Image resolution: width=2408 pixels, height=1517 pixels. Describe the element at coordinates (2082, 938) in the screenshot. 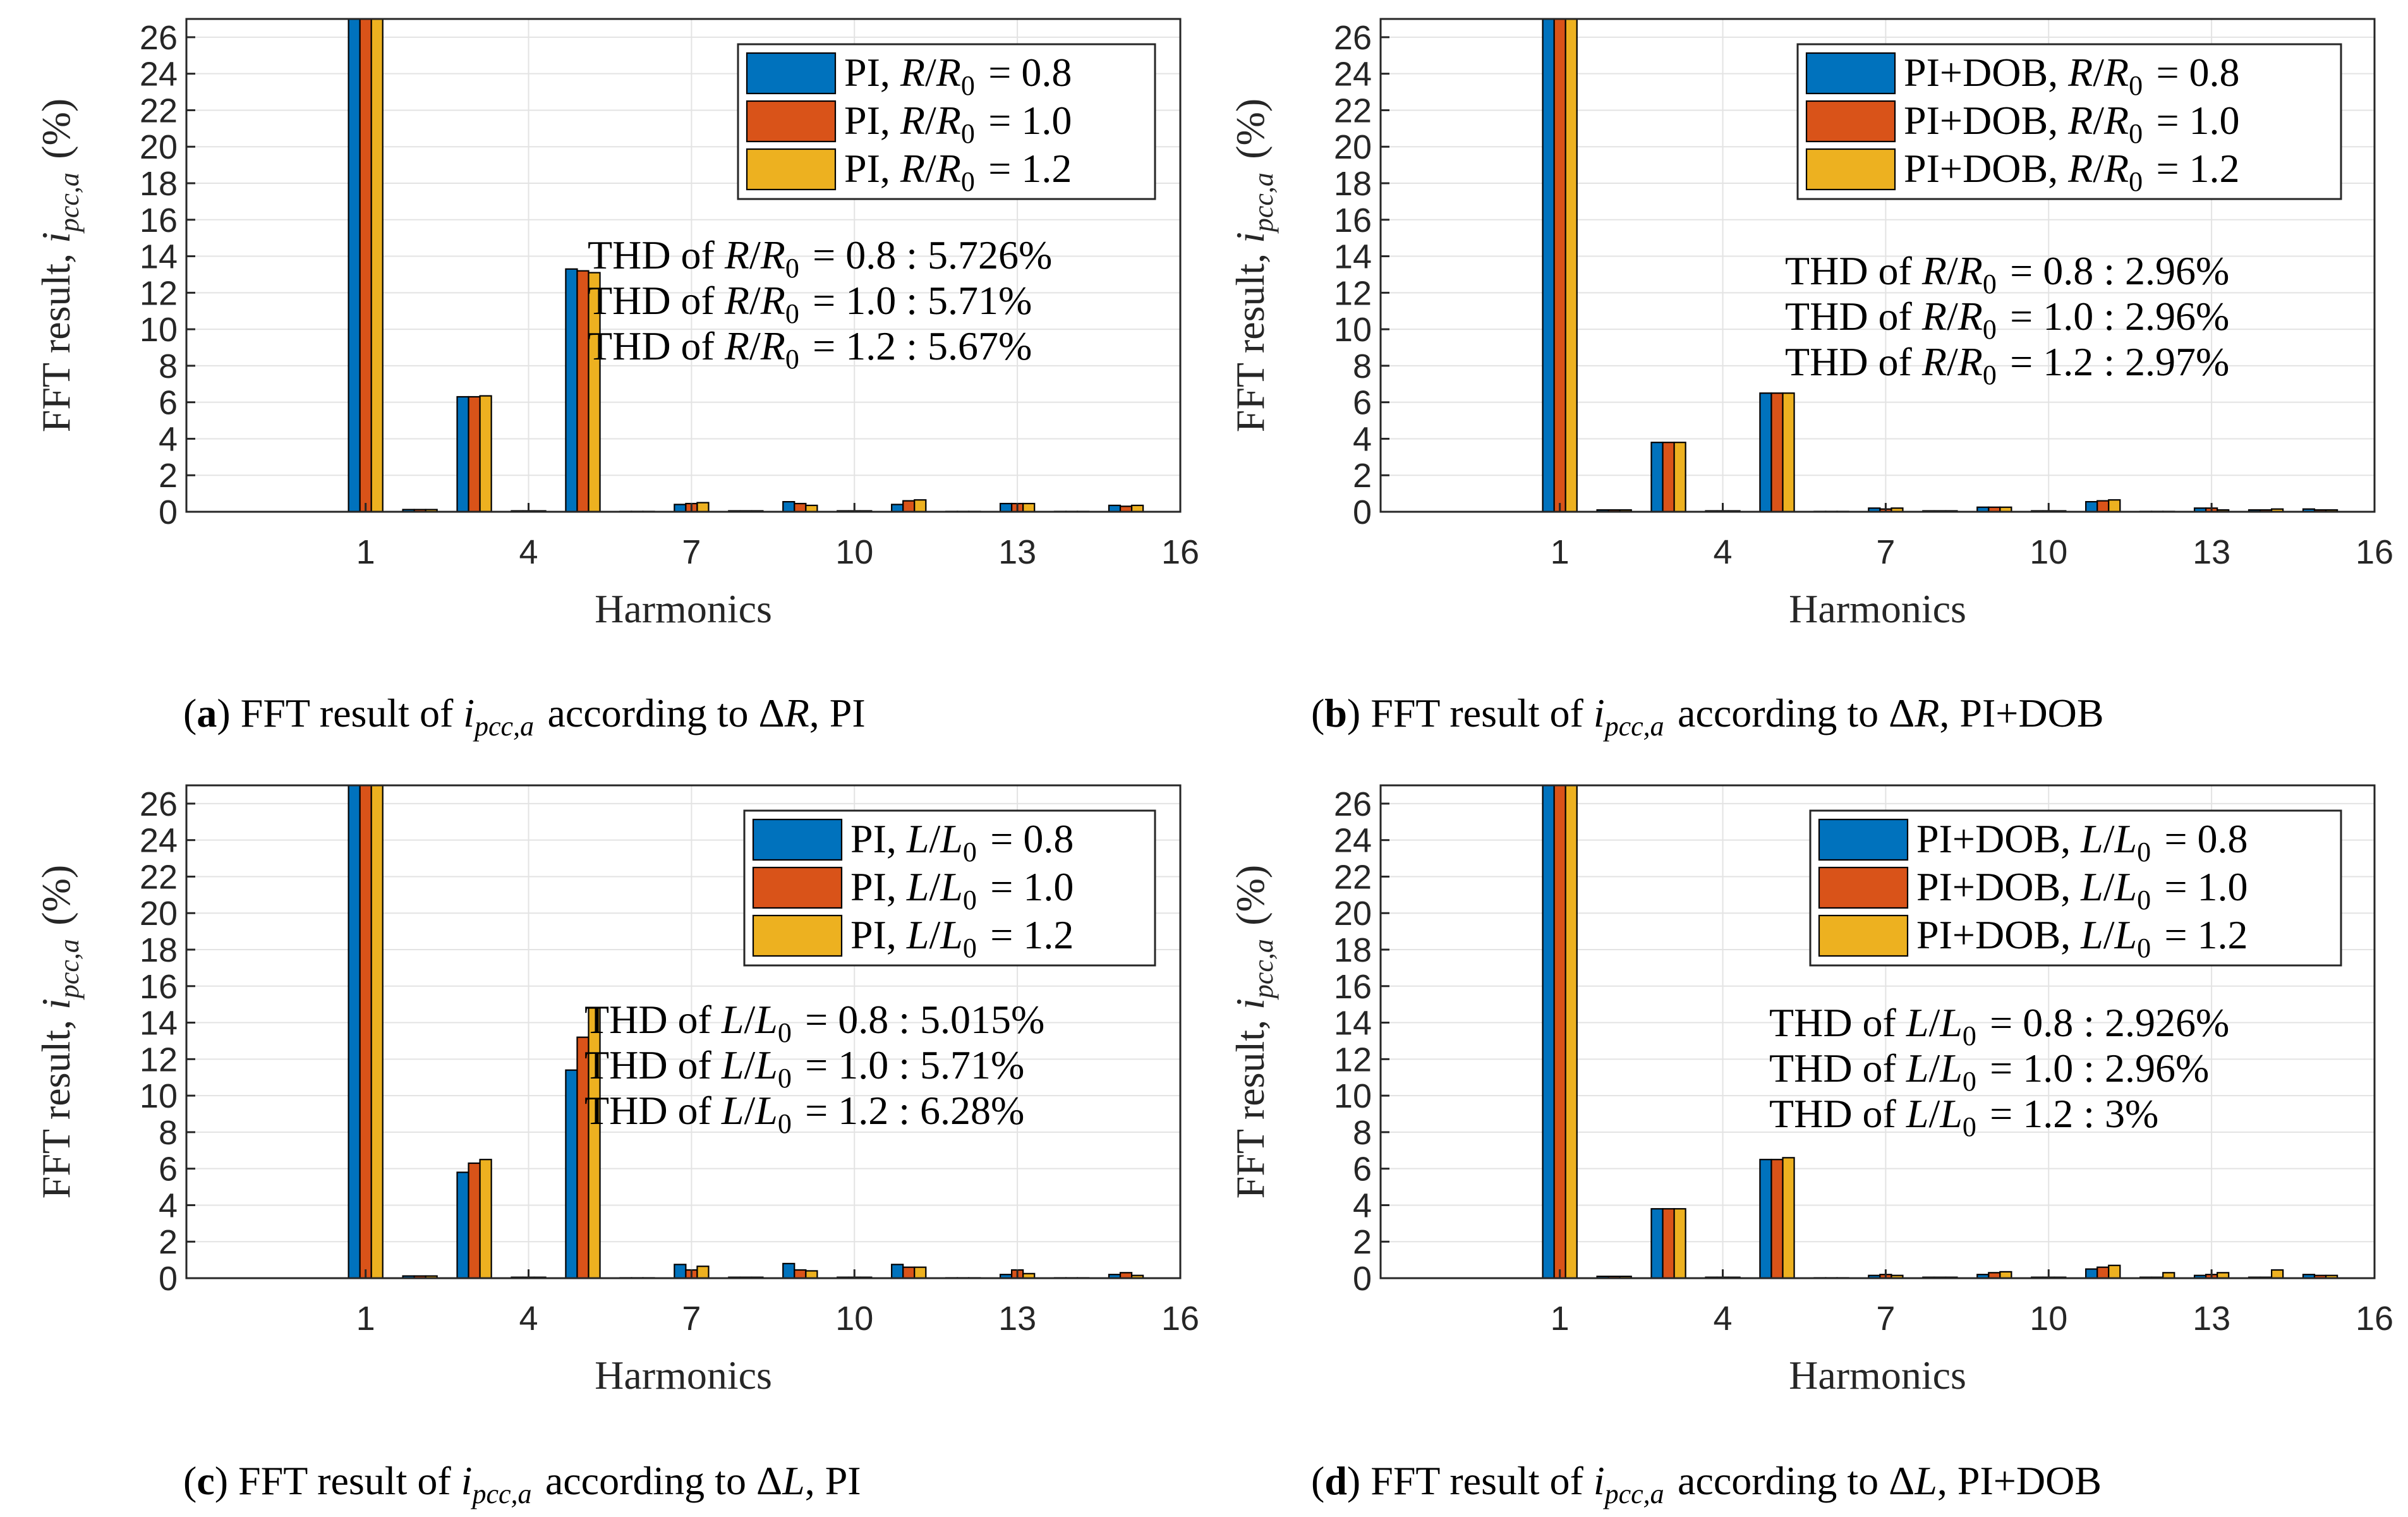

I see `legend-entry-3: PI+DOB, L/L0 = 1.2` at that location.